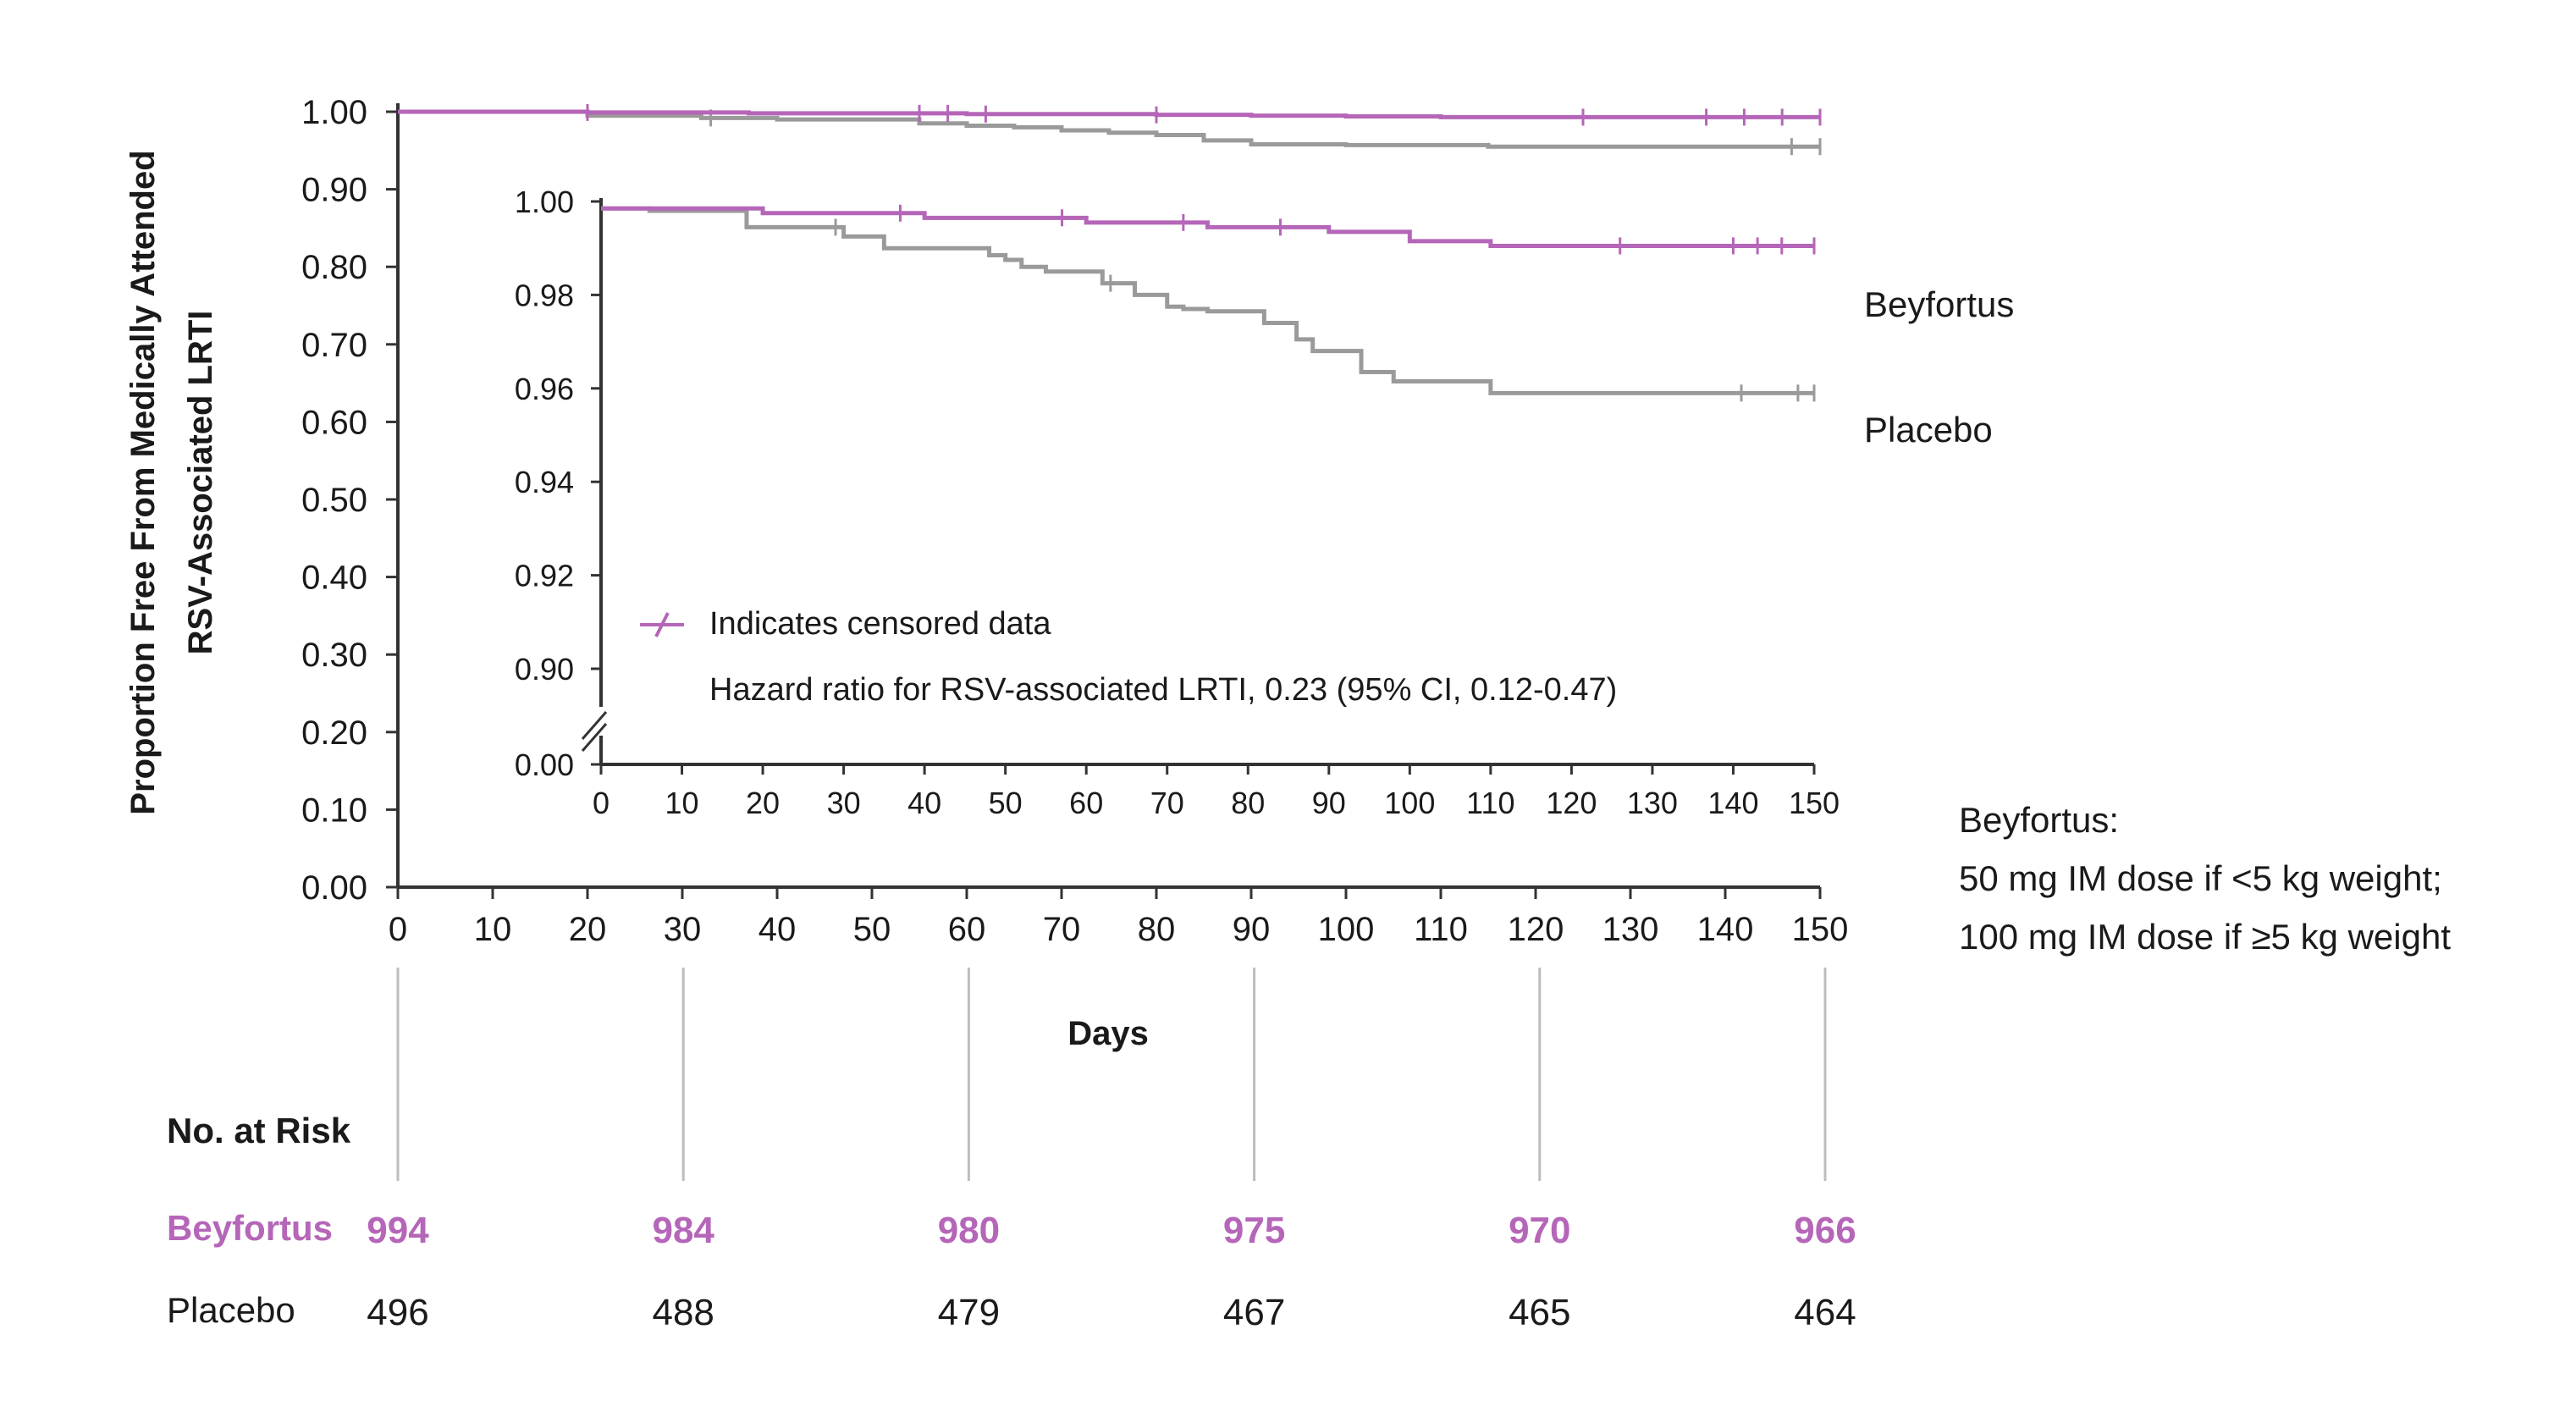 This screenshot has width=2576, height=1412. I want to click on inset-y-tick-label: 0.90, so click(544, 669).